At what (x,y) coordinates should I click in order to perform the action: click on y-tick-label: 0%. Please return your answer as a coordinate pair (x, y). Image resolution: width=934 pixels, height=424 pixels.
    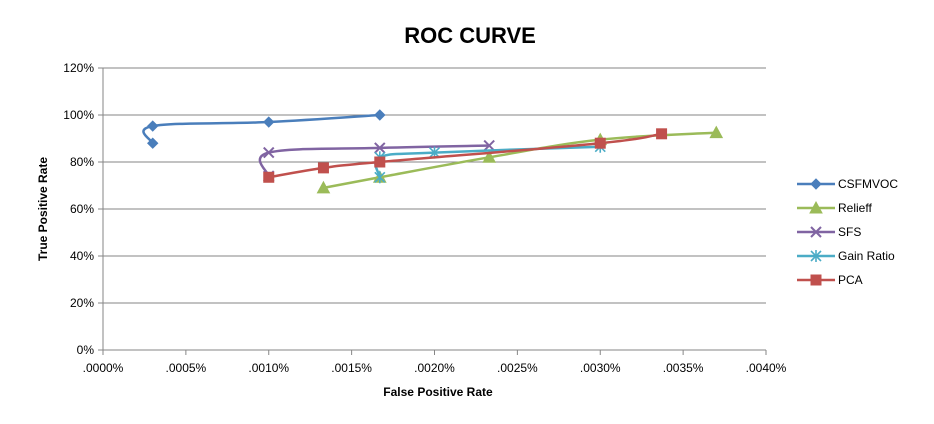
    Looking at the image, I should click on (86, 350).